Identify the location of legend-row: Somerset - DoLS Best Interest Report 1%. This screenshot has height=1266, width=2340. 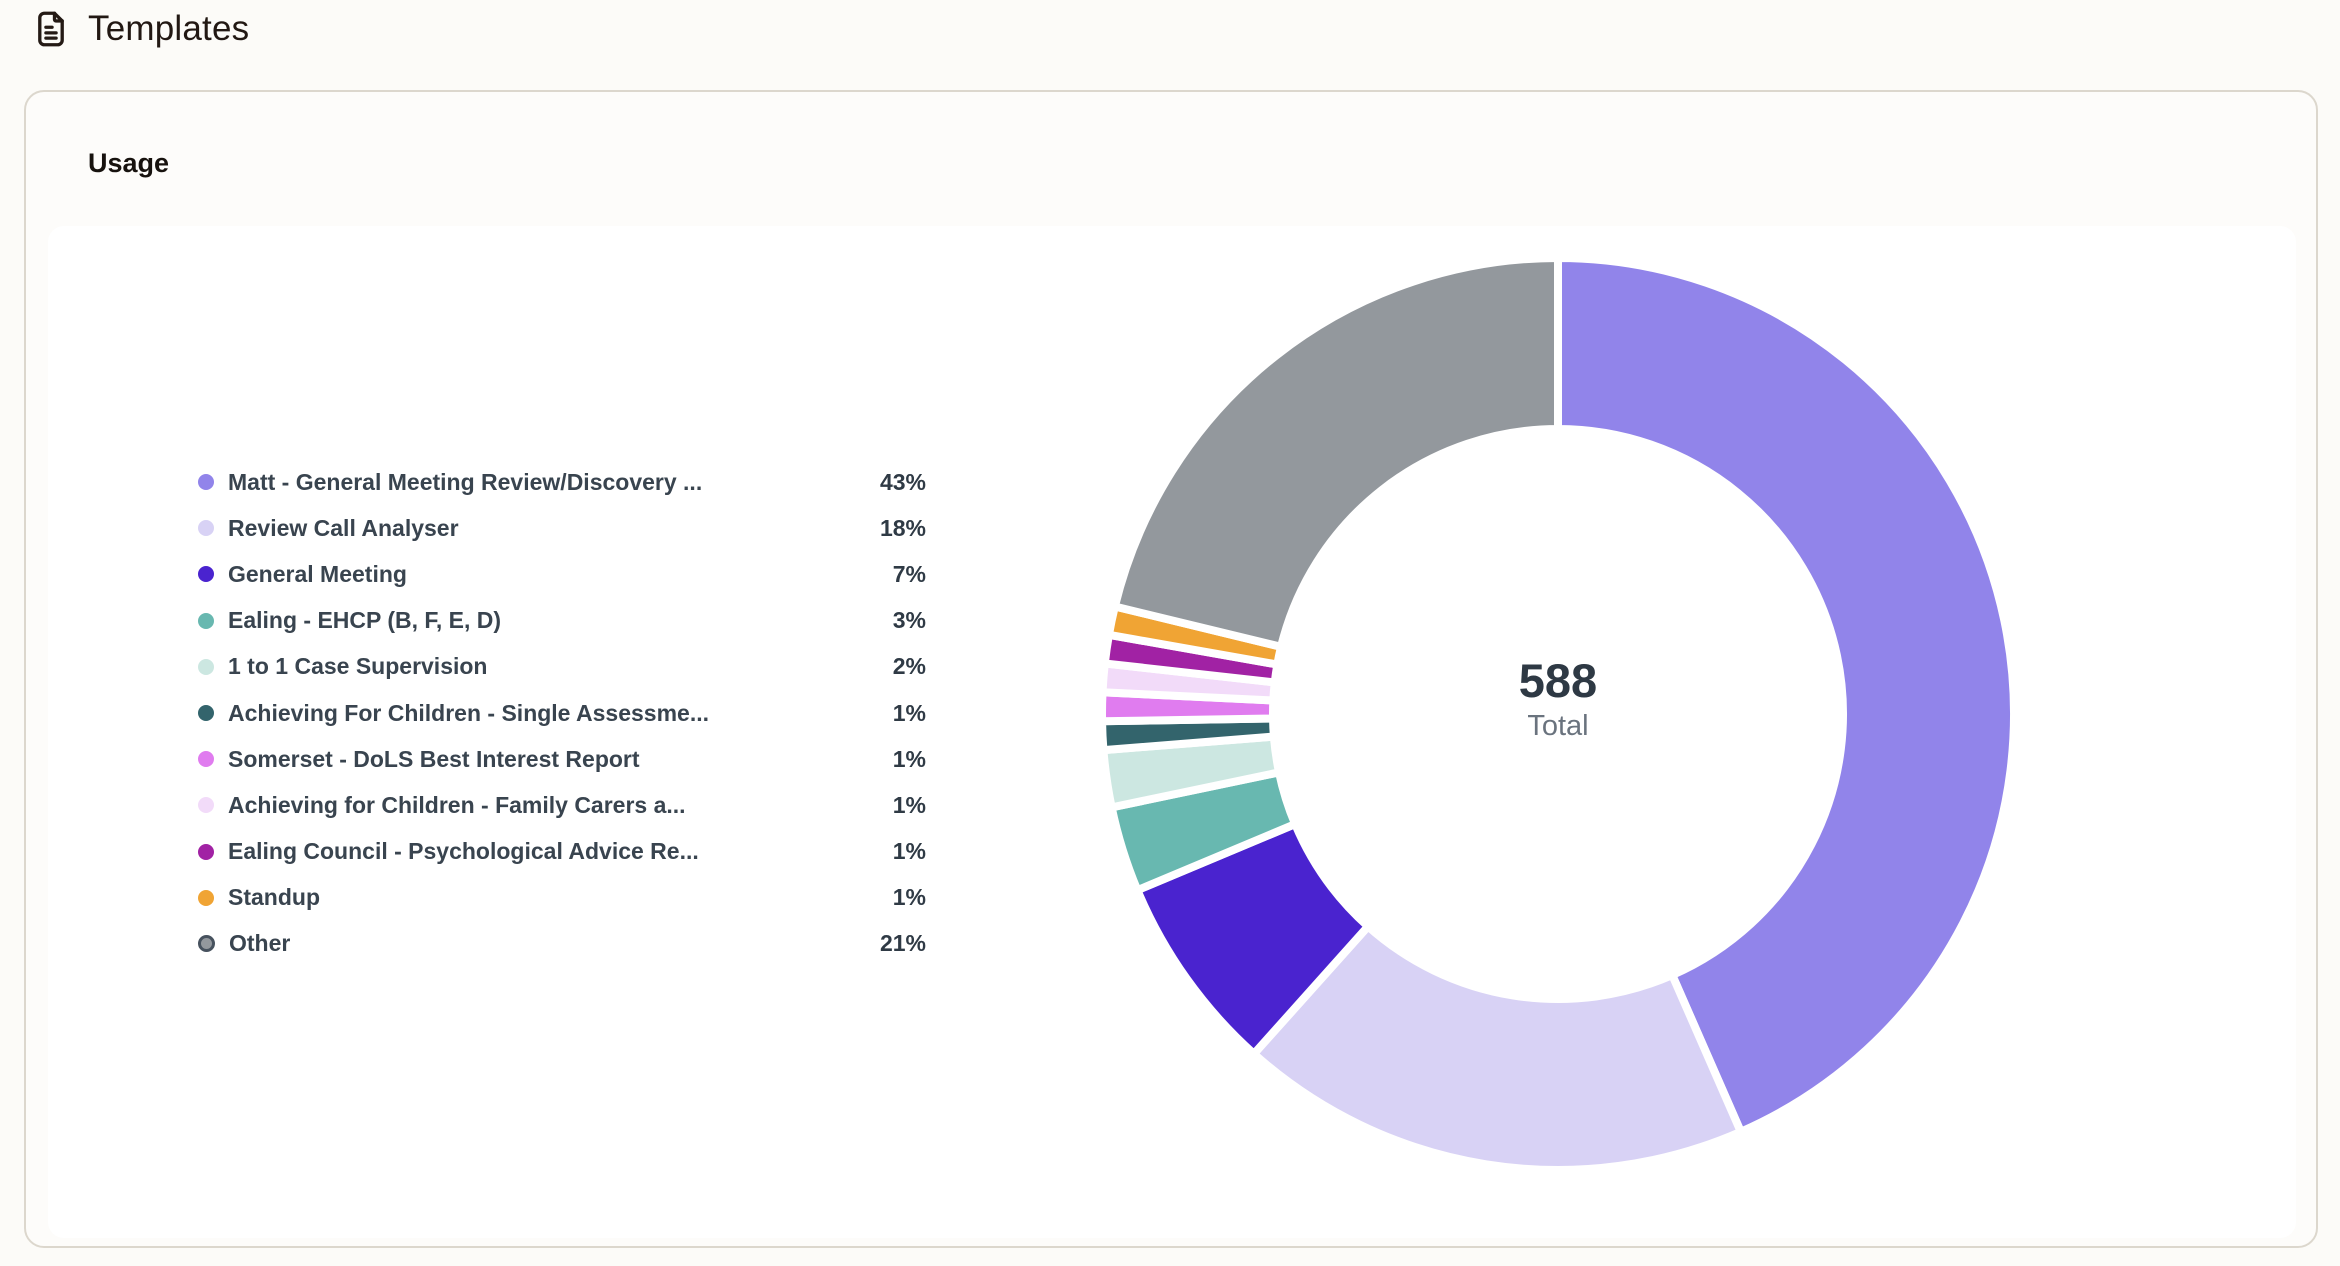
(562, 759).